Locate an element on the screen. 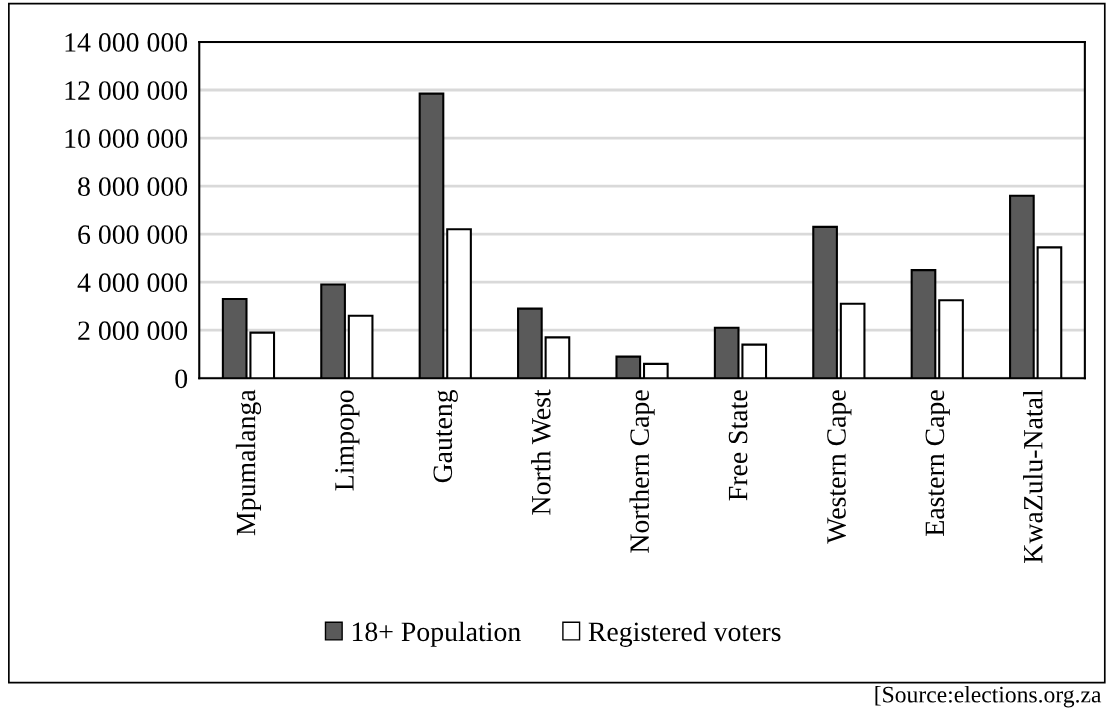  x-tick-label: Mpumalanga is located at coordinates (248, 462).